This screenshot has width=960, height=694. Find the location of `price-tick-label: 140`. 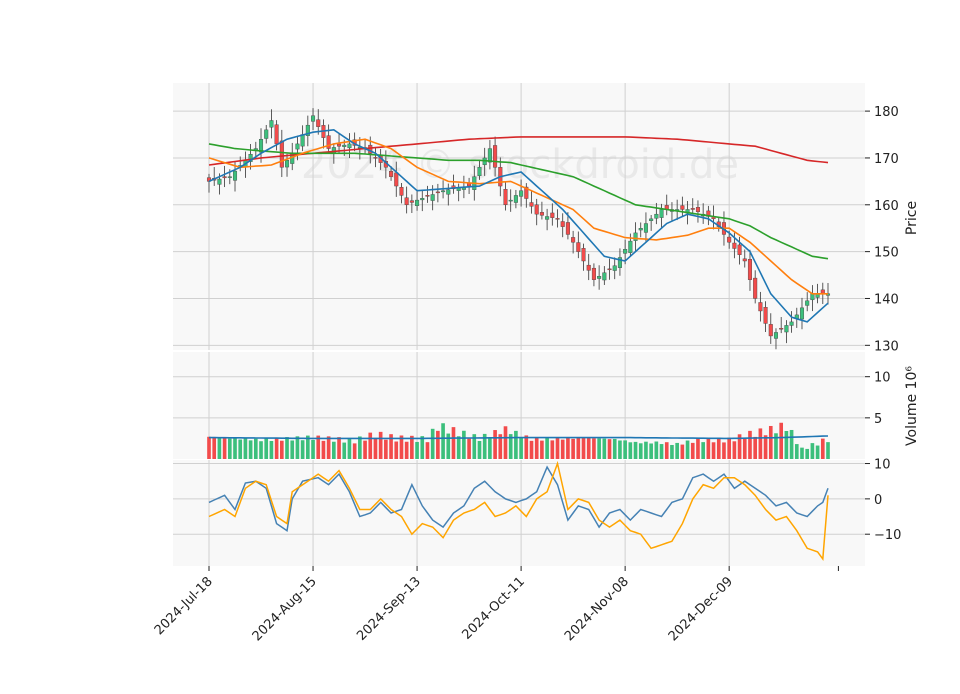

price-tick-label: 140 is located at coordinates (886, 299).